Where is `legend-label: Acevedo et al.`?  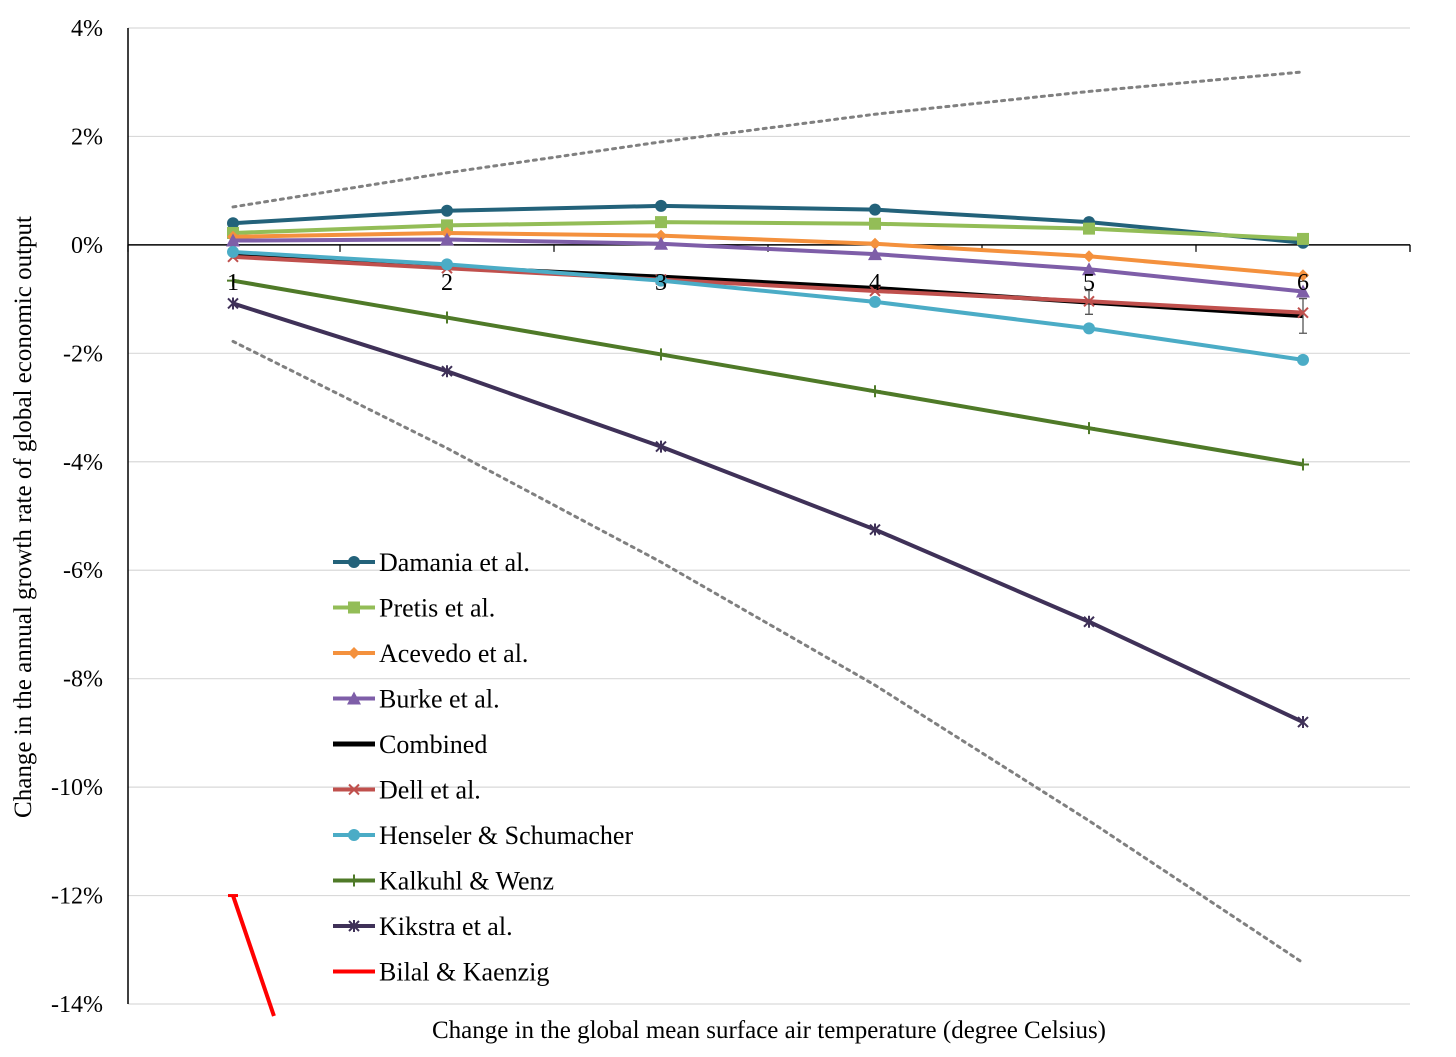
legend-label: Acevedo et al. is located at coordinates (453, 653).